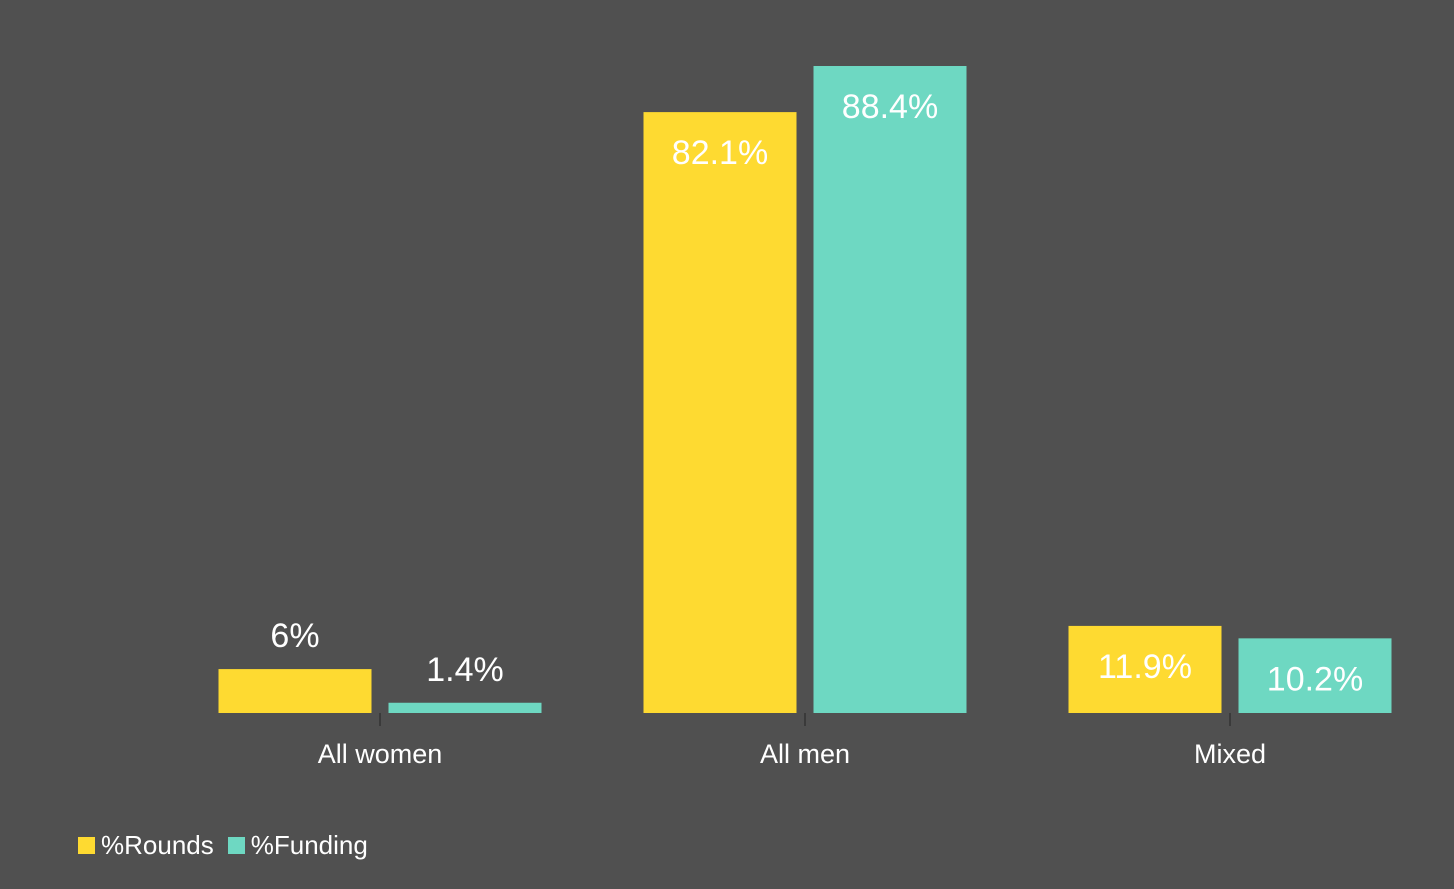 This screenshot has height=889, width=1454. What do you see at coordinates (890, 107) in the screenshot?
I see `data-label-funding-1: 88.4%` at bounding box center [890, 107].